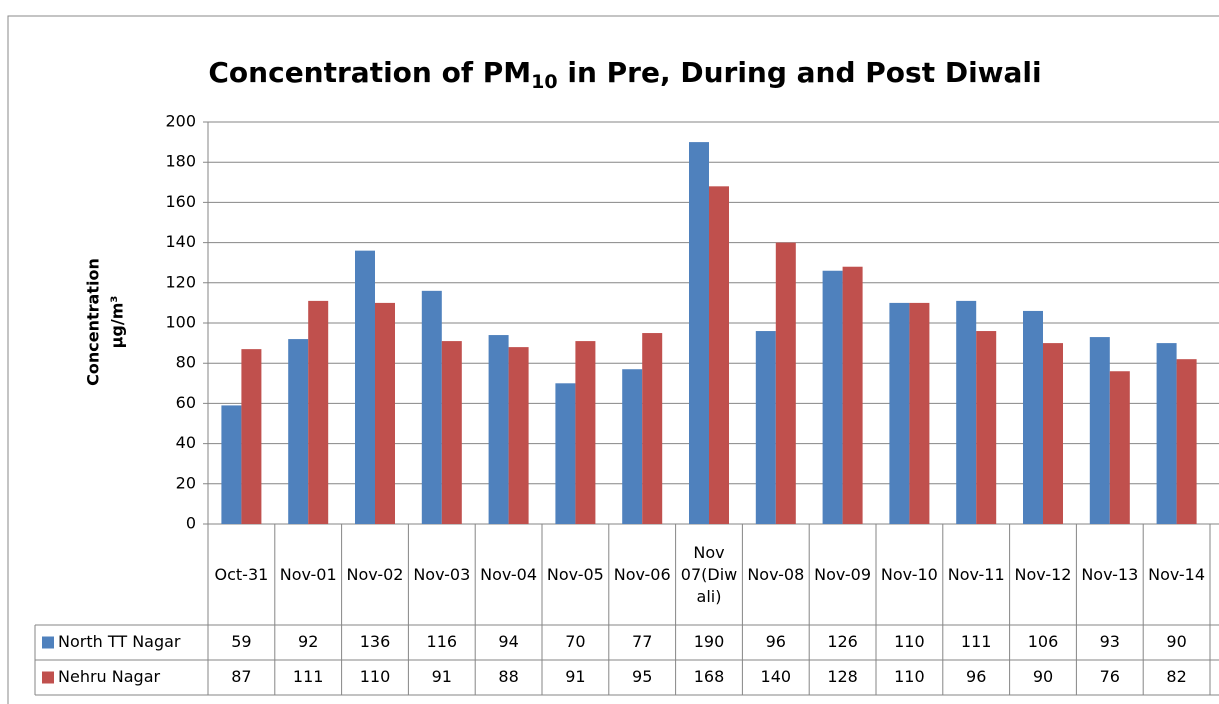 This screenshot has width=1219, height=704. What do you see at coordinates (544, 82) in the screenshot?
I see `title-subscript: 10` at bounding box center [544, 82].